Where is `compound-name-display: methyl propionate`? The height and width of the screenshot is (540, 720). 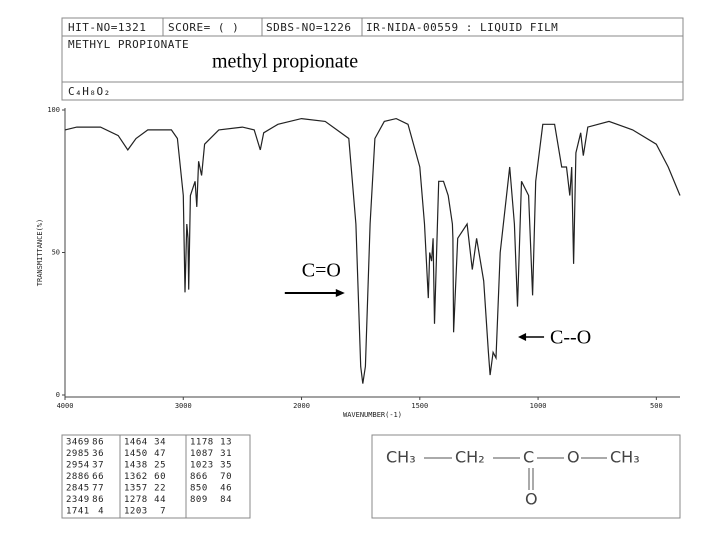
compound-name-display: methyl propionate is located at coordinates (285, 62).